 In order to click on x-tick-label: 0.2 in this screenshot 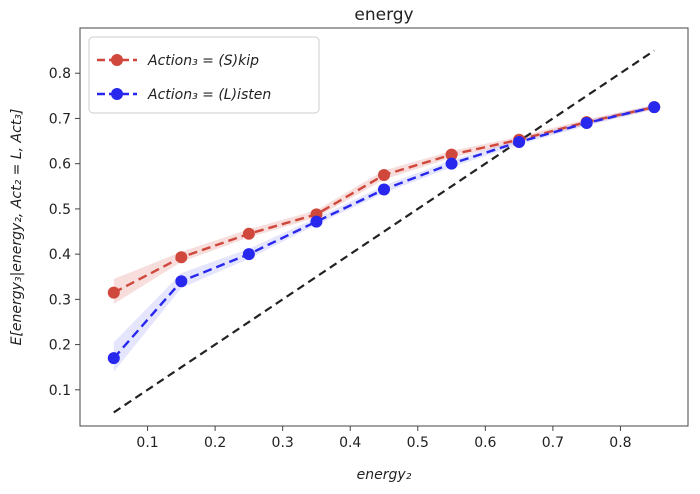, I will do `click(215, 443)`.